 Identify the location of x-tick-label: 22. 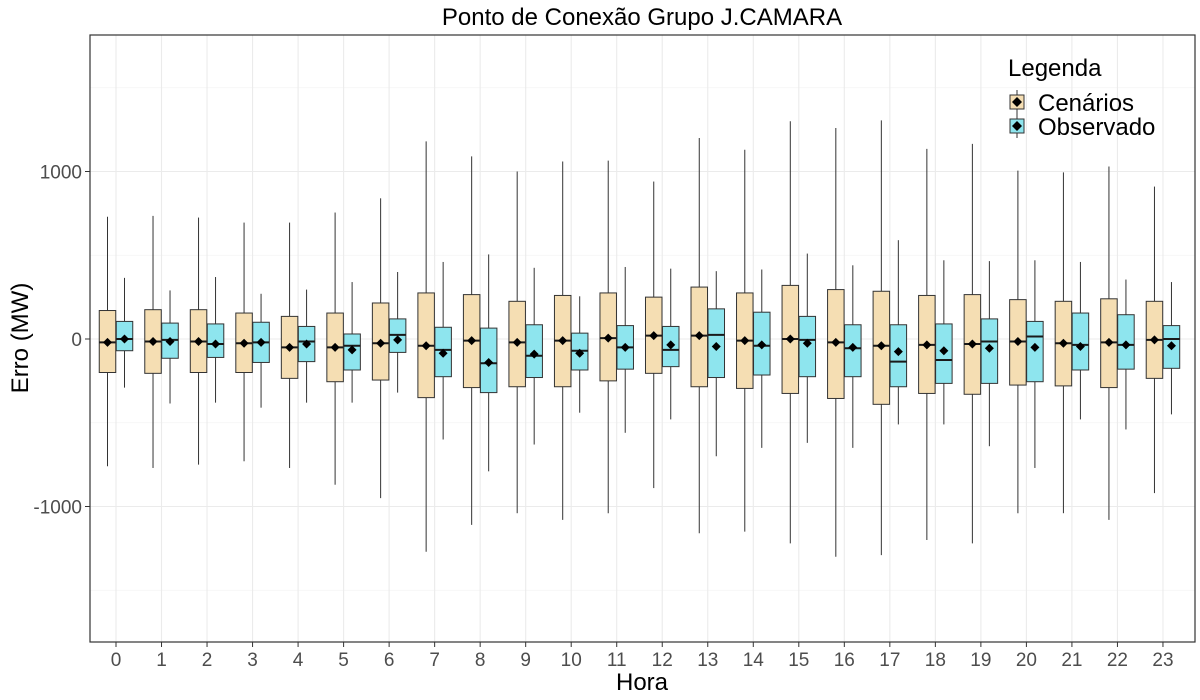
(1117, 660).